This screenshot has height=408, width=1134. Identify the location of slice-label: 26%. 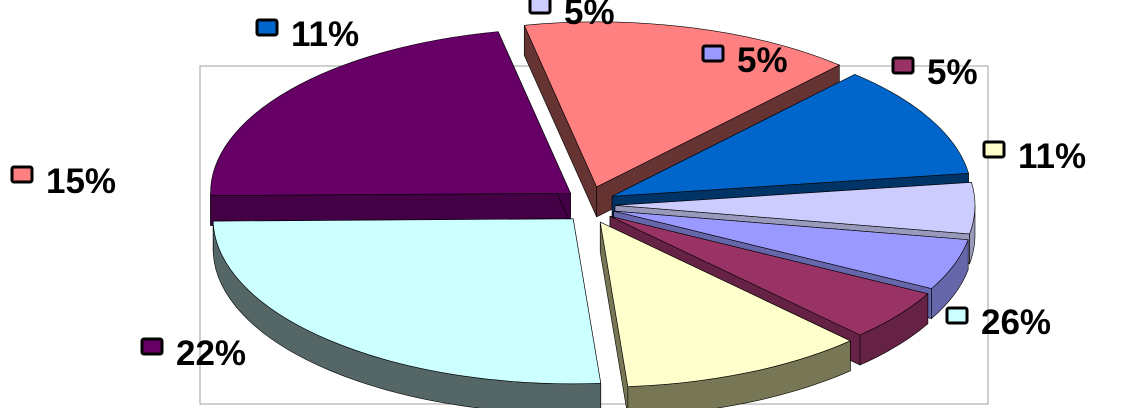
(998, 322).